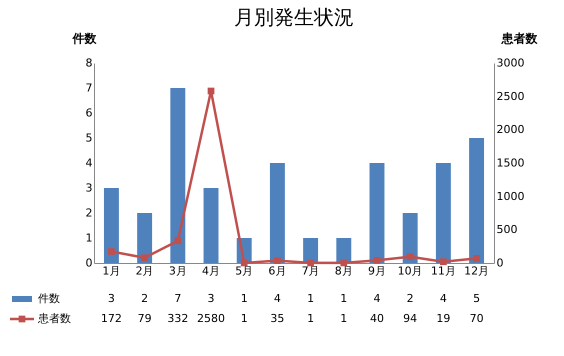 This screenshot has width=564, height=356. I want to click on legend-label: 患者数, so click(54, 318).